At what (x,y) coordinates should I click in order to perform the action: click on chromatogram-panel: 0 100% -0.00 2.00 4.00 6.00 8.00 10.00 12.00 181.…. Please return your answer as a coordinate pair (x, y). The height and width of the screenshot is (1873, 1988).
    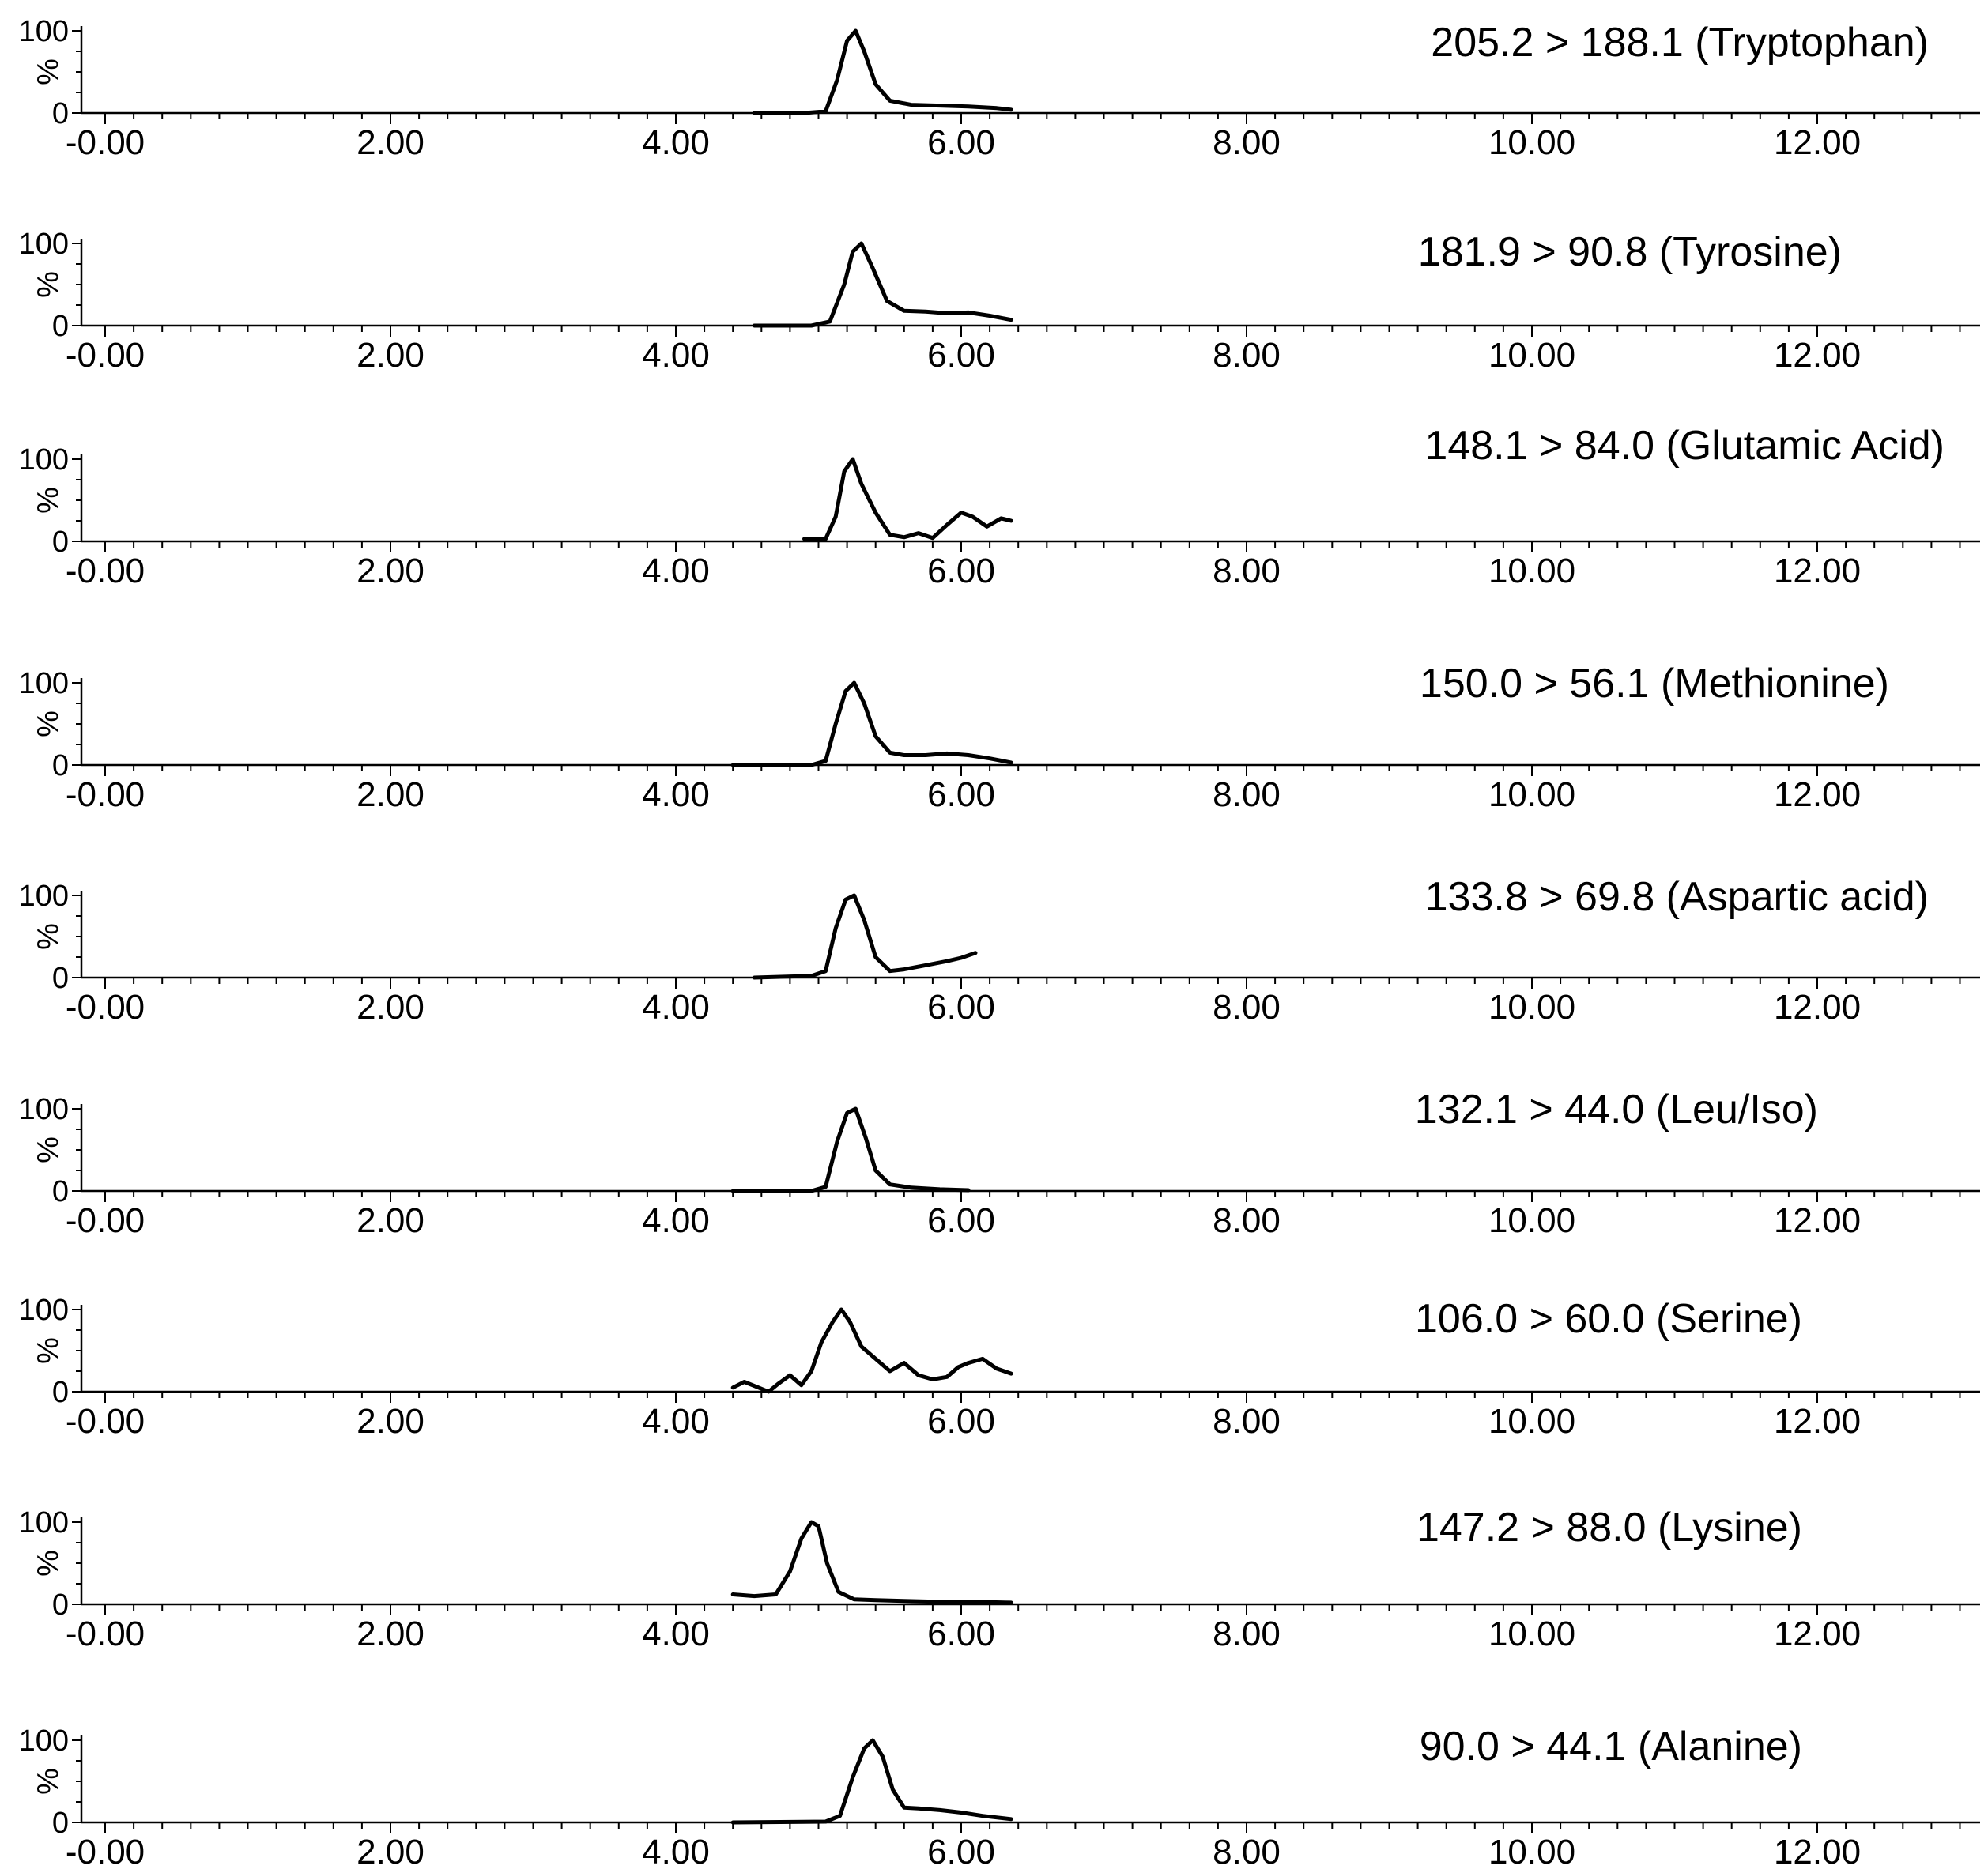
    Looking at the image, I should click on (999, 301).